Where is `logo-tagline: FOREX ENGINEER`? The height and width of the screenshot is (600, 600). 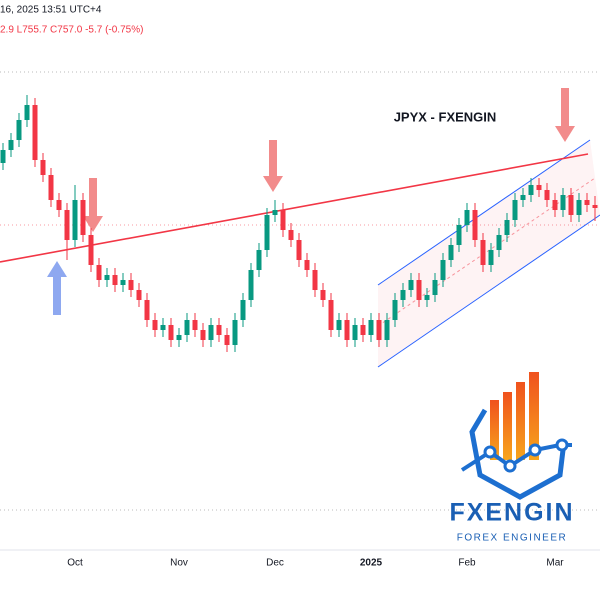 logo-tagline: FOREX ENGINEER is located at coordinates (512, 538).